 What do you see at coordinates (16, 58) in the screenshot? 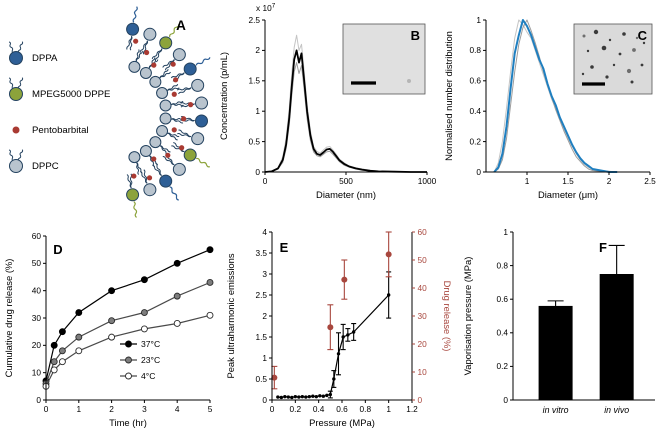
I see `lipid-icon` at bounding box center [16, 58].